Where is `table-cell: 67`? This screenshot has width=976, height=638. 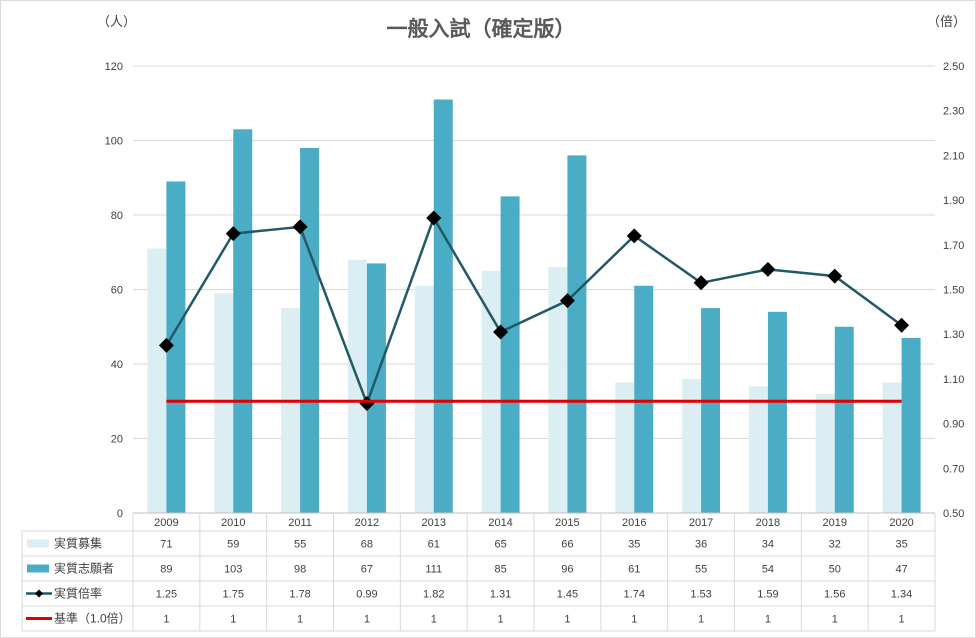
table-cell: 67 is located at coordinates (367, 570).